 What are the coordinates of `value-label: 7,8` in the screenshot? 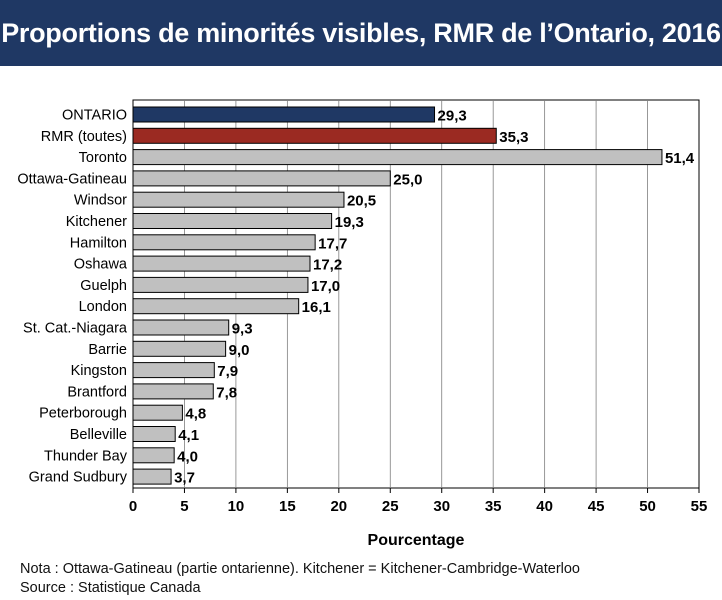 It's located at (226, 392).